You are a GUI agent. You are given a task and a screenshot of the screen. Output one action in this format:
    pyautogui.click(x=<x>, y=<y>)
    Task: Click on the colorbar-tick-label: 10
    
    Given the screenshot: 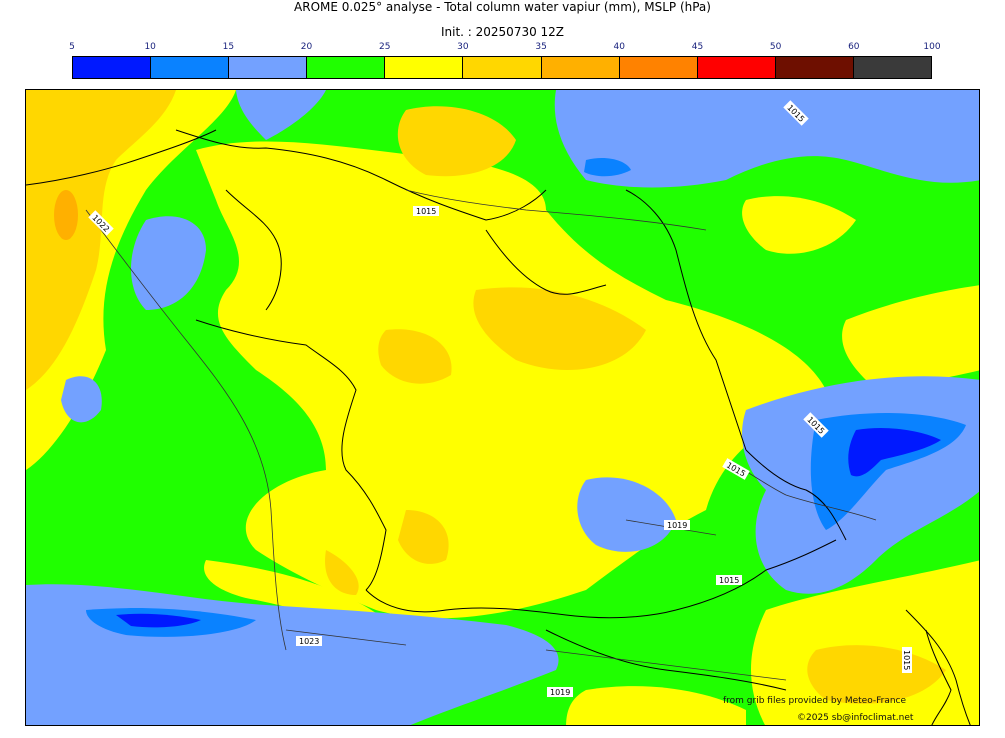 What is the action you would take?
    pyautogui.click(x=150, y=47)
    